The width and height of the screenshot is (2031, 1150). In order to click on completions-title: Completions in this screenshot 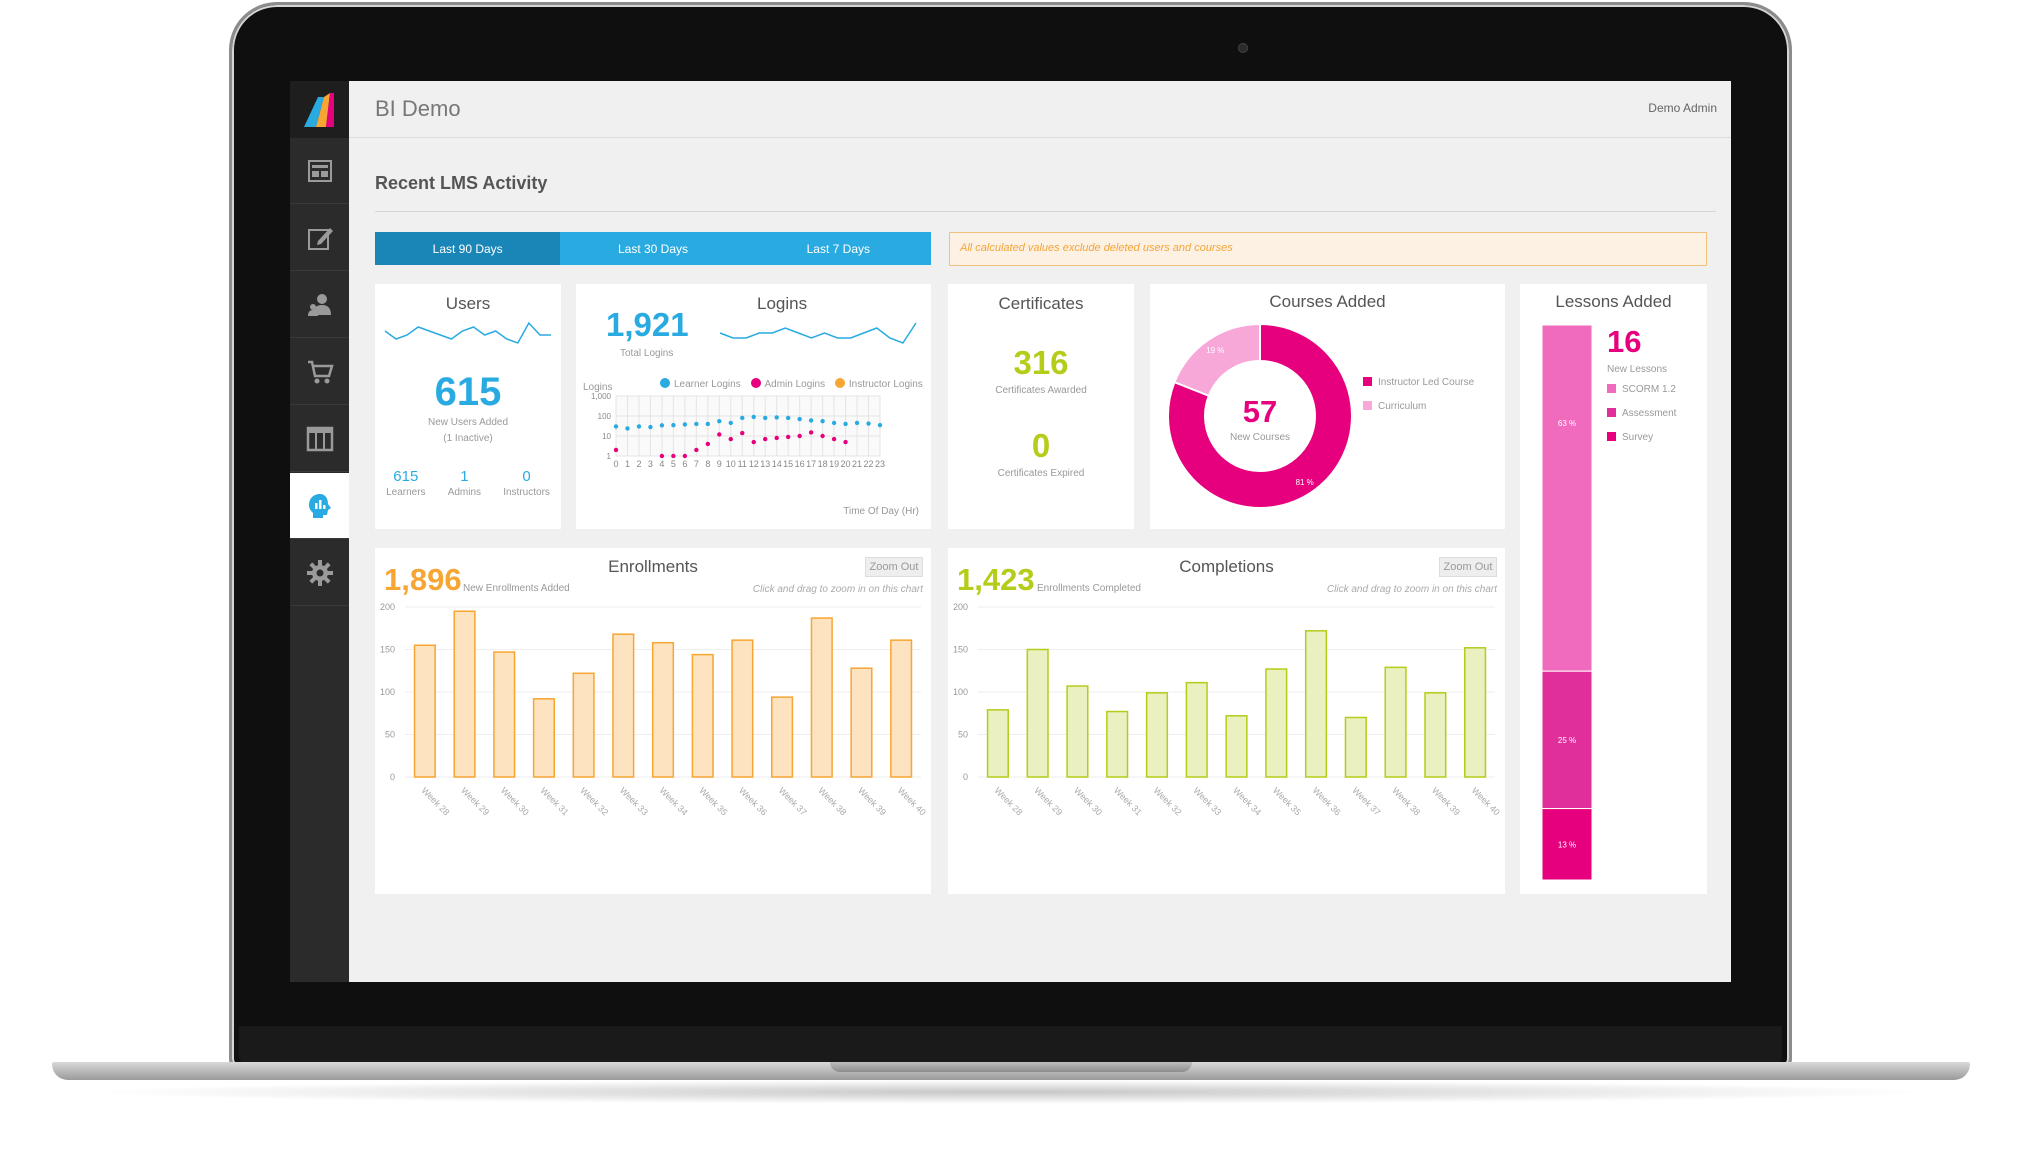, I will do `click(1226, 566)`.